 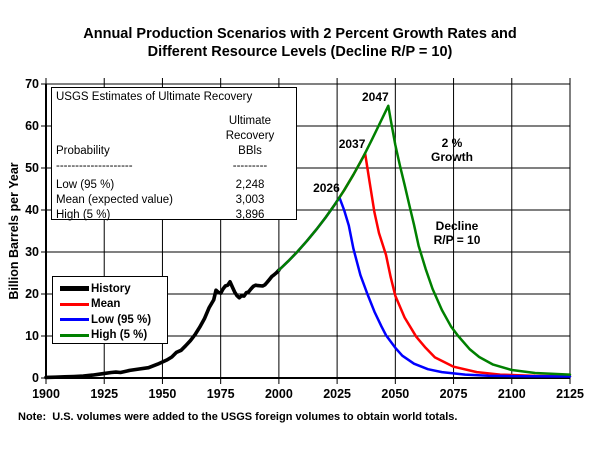 I want to click on info-row-mean-expected-value: Mean (expected value) 3,003, so click(x=174, y=200).